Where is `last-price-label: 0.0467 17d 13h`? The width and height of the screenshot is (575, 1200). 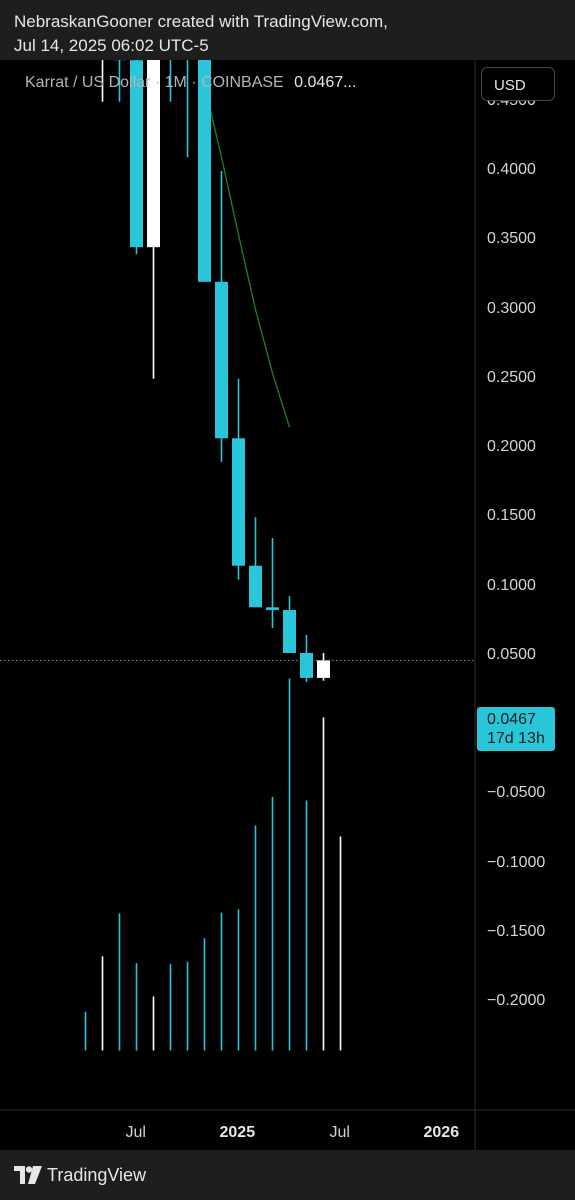 last-price-label: 0.0467 17d 13h is located at coordinates (516, 729).